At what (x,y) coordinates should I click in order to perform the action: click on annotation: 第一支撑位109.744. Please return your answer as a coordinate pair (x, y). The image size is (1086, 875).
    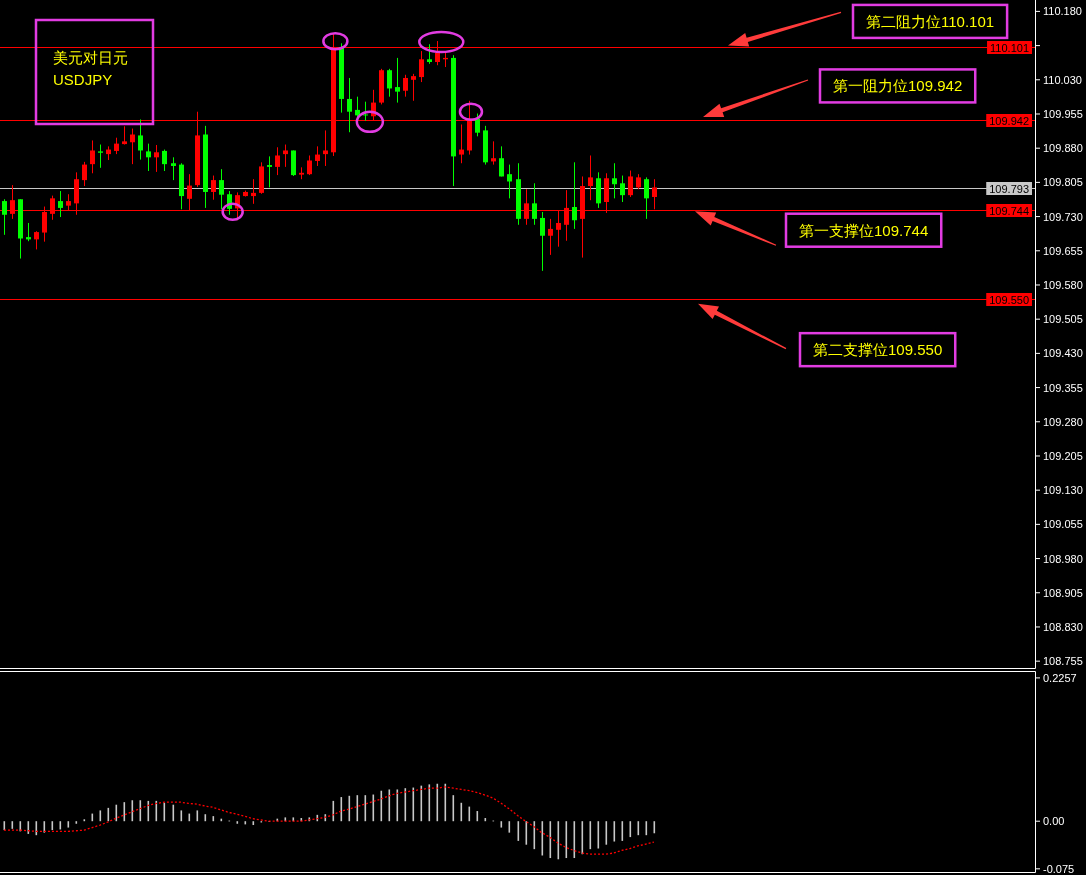
    Looking at the image, I should click on (864, 230).